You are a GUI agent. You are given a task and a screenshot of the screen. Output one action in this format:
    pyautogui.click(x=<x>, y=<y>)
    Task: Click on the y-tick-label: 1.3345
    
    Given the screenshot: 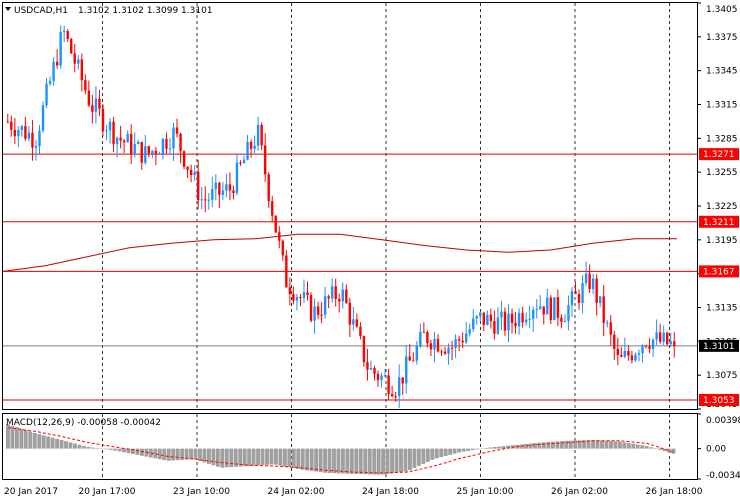 What is the action you would take?
    pyautogui.click(x=722, y=72)
    